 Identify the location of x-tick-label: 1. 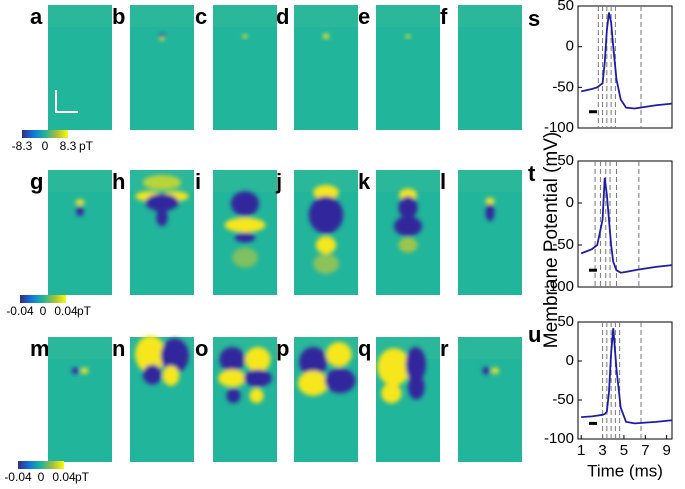
(581, 450).